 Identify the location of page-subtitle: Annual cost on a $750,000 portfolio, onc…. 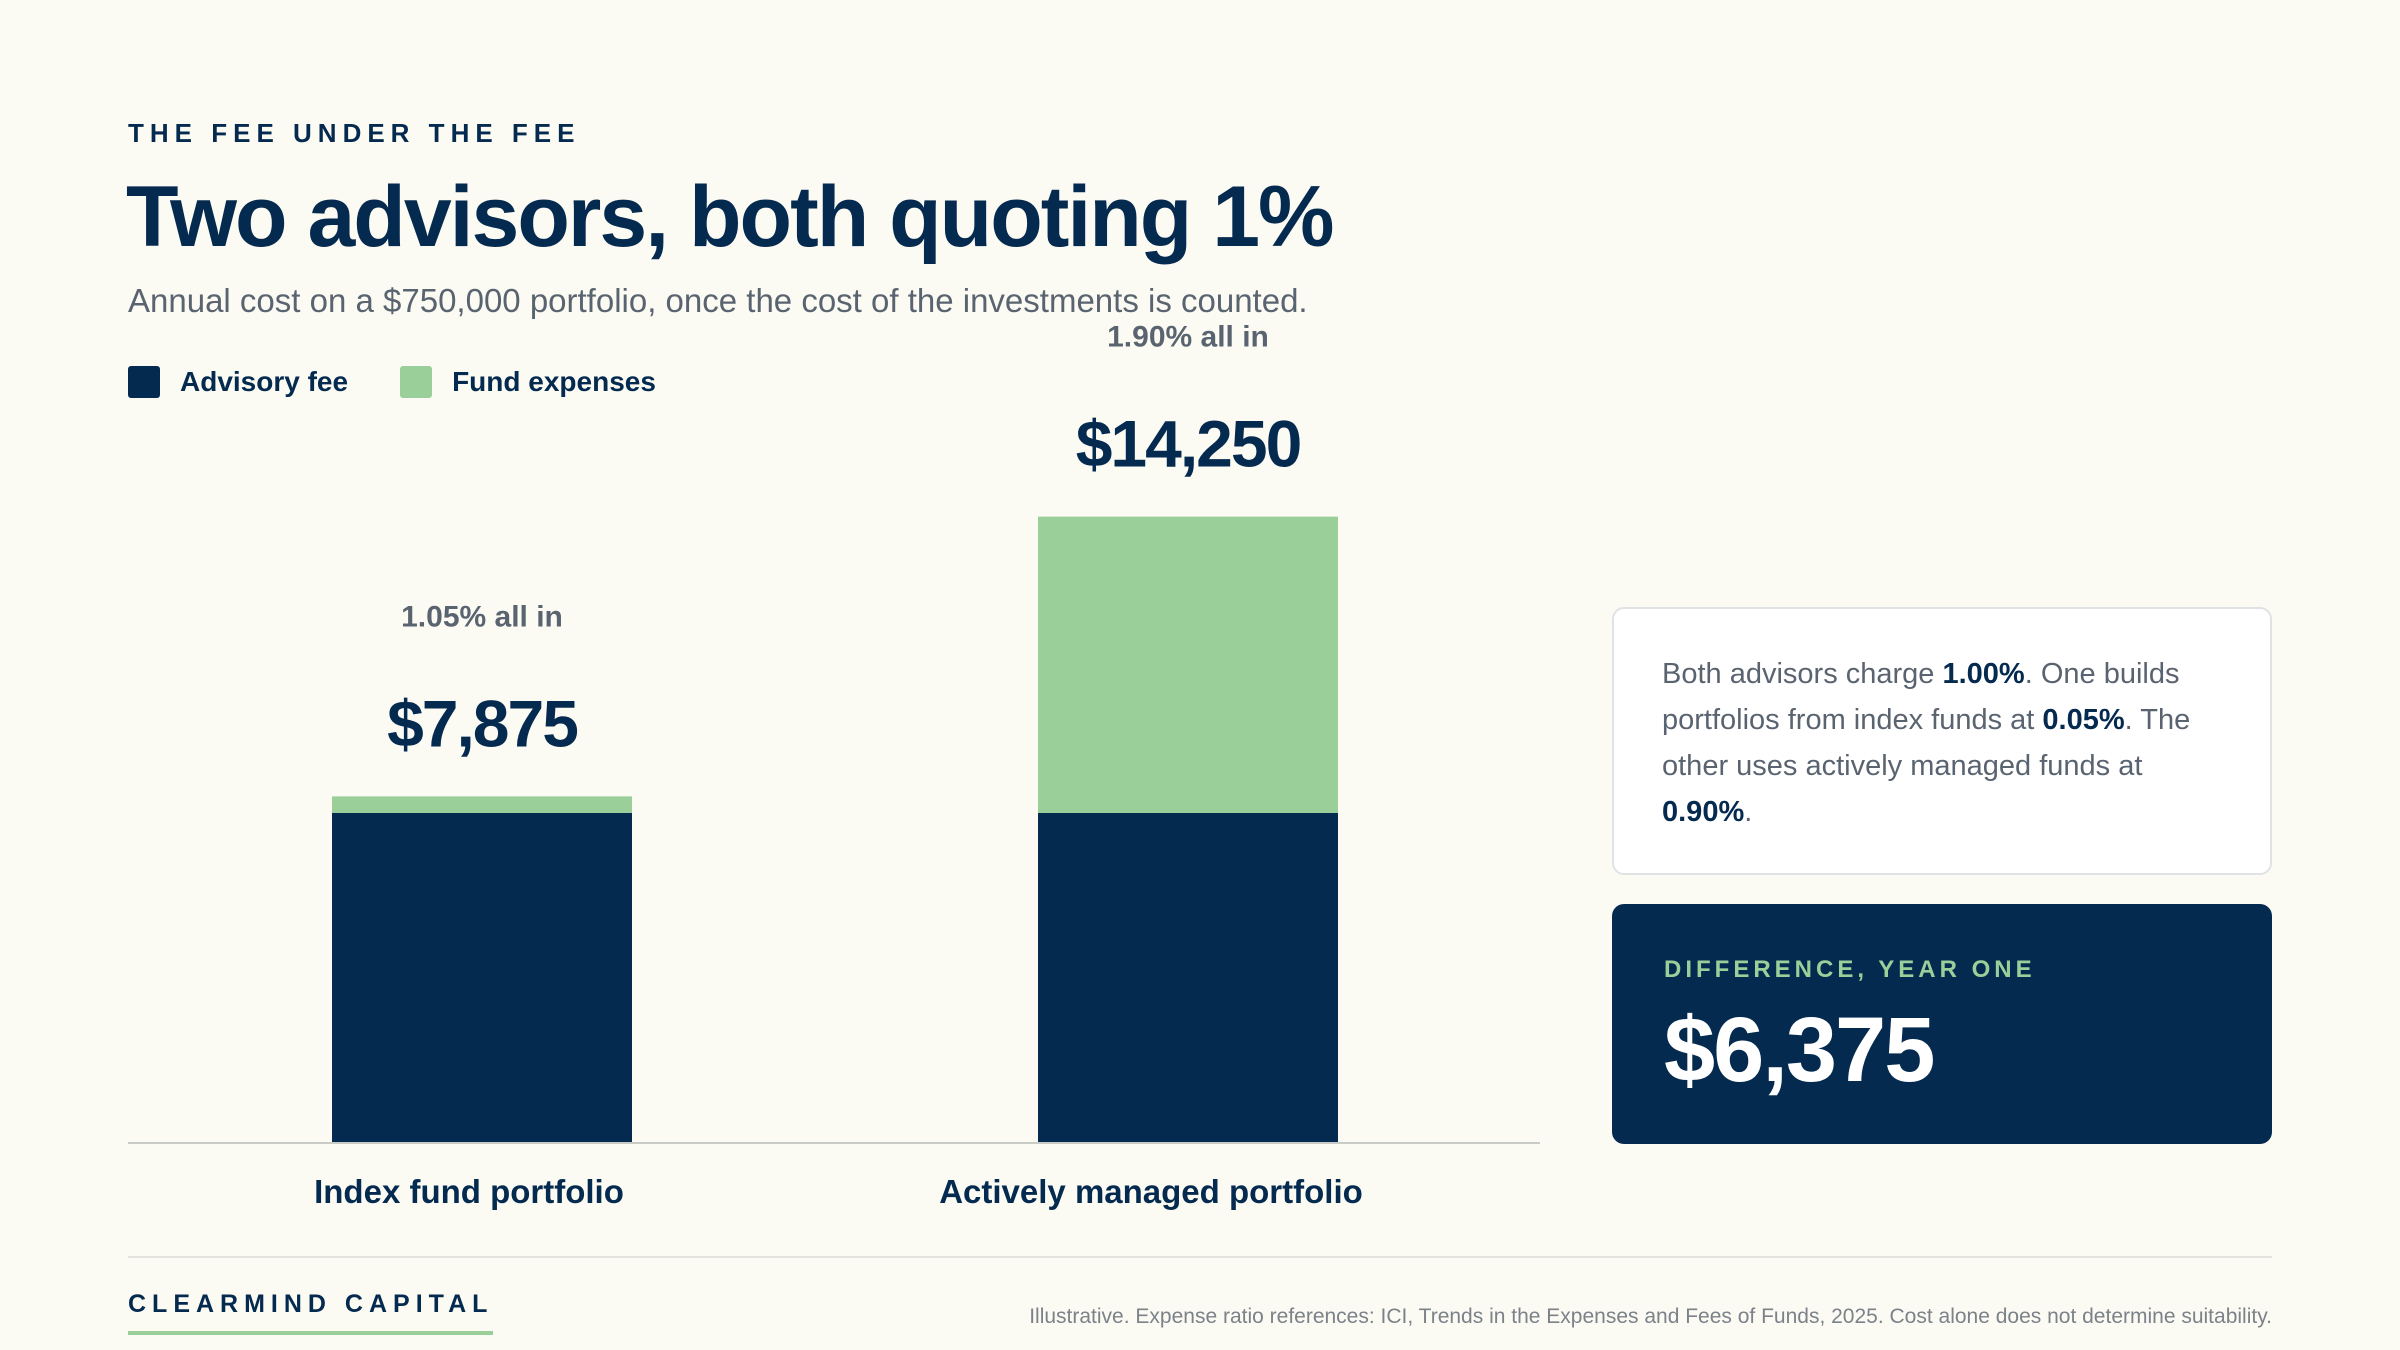
(718, 300).